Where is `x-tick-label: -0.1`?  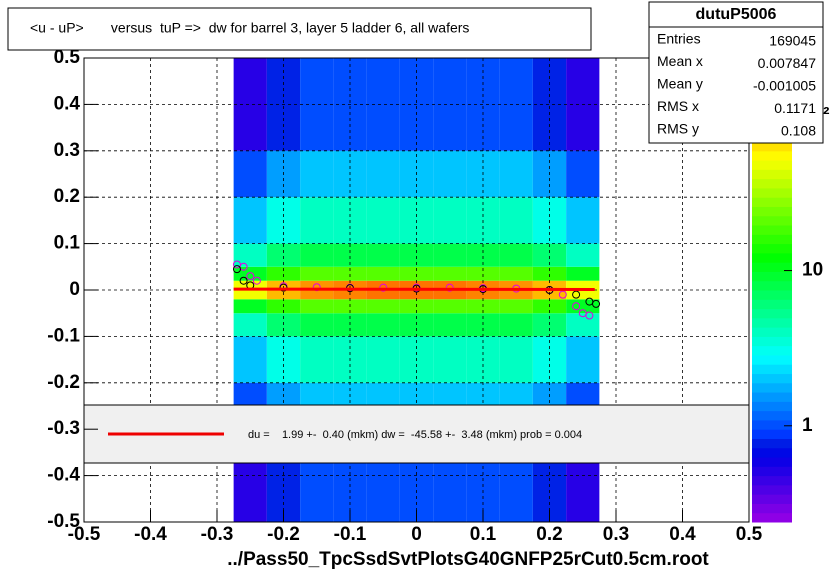 x-tick-label: -0.1 is located at coordinates (350, 534).